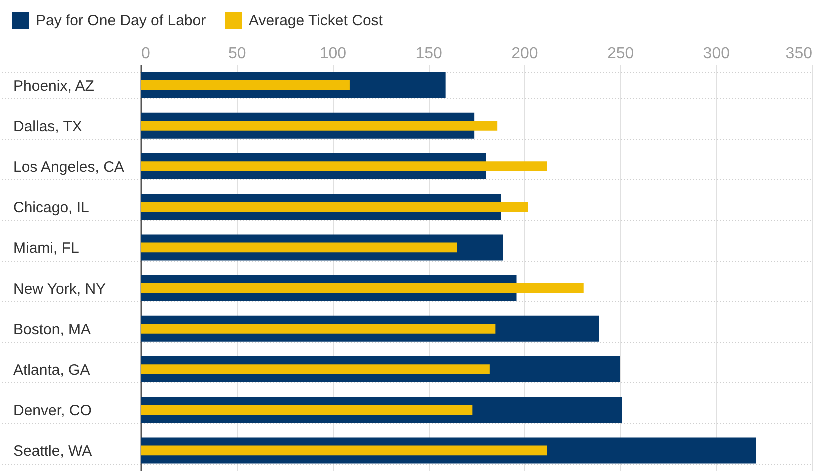 Image resolution: width=822 pixels, height=473 pixels. What do you see at coordinates (429, 54) in the screenshot?
I see `x-tick-label: 150` at bounding box center [429, 54].